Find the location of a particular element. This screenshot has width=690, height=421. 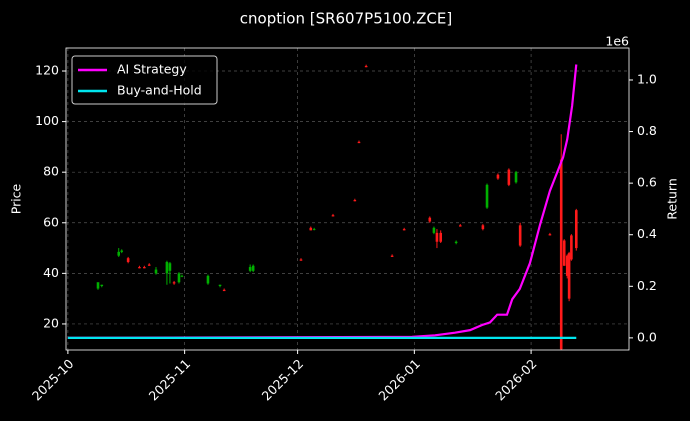

y2-tick-label: 0.4 is located at coordinates (647, 233).